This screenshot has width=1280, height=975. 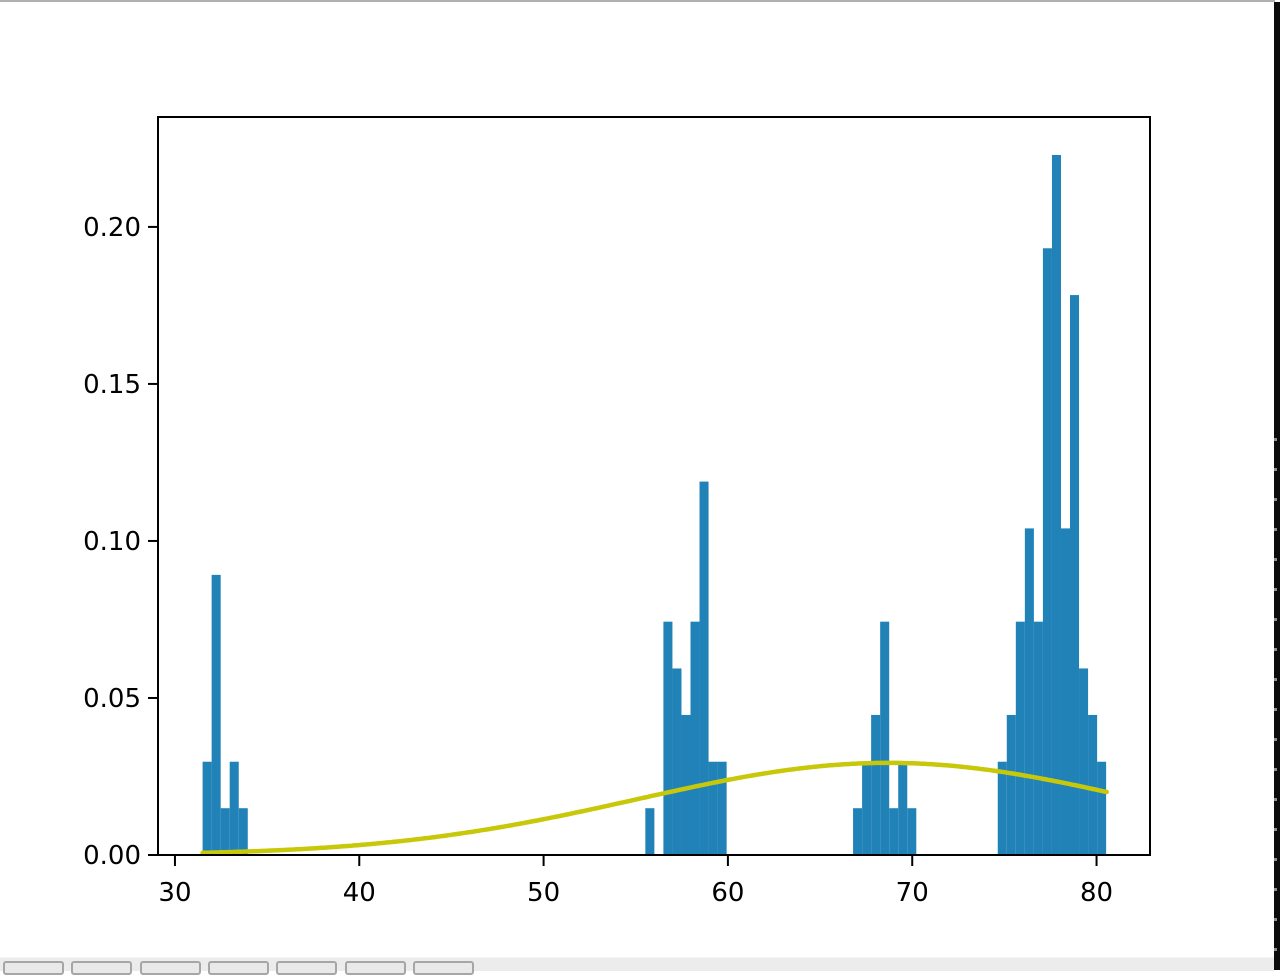 What do you see at coordinates (174, 893) in the screenshot?
I see `x-tick-label: 30` at bounding box center [174, 893].